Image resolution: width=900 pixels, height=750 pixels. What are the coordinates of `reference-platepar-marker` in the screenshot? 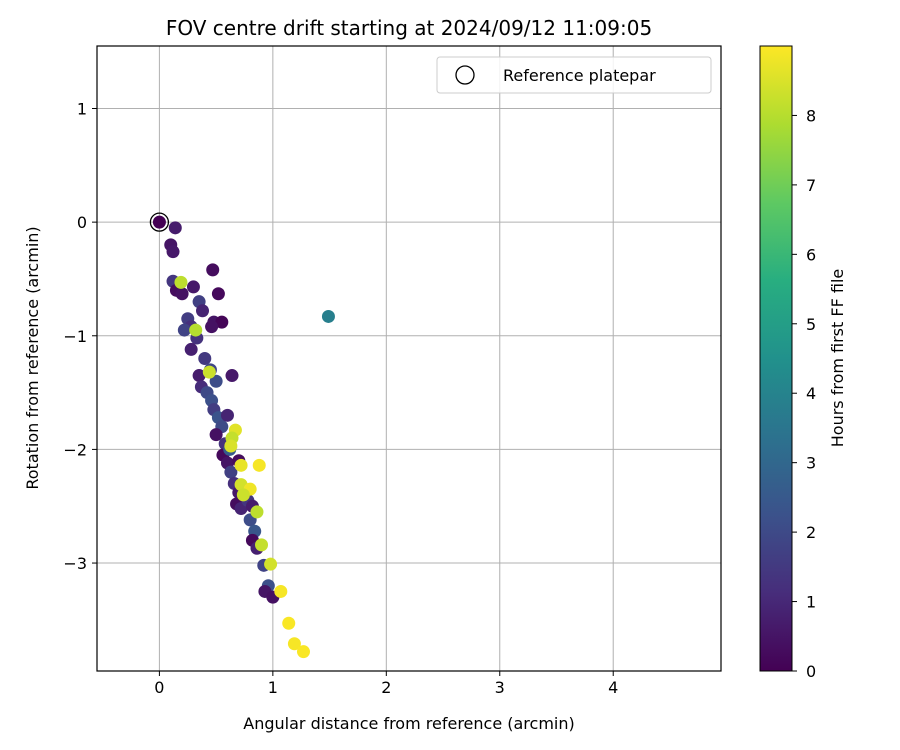 It's located at (159, 222).